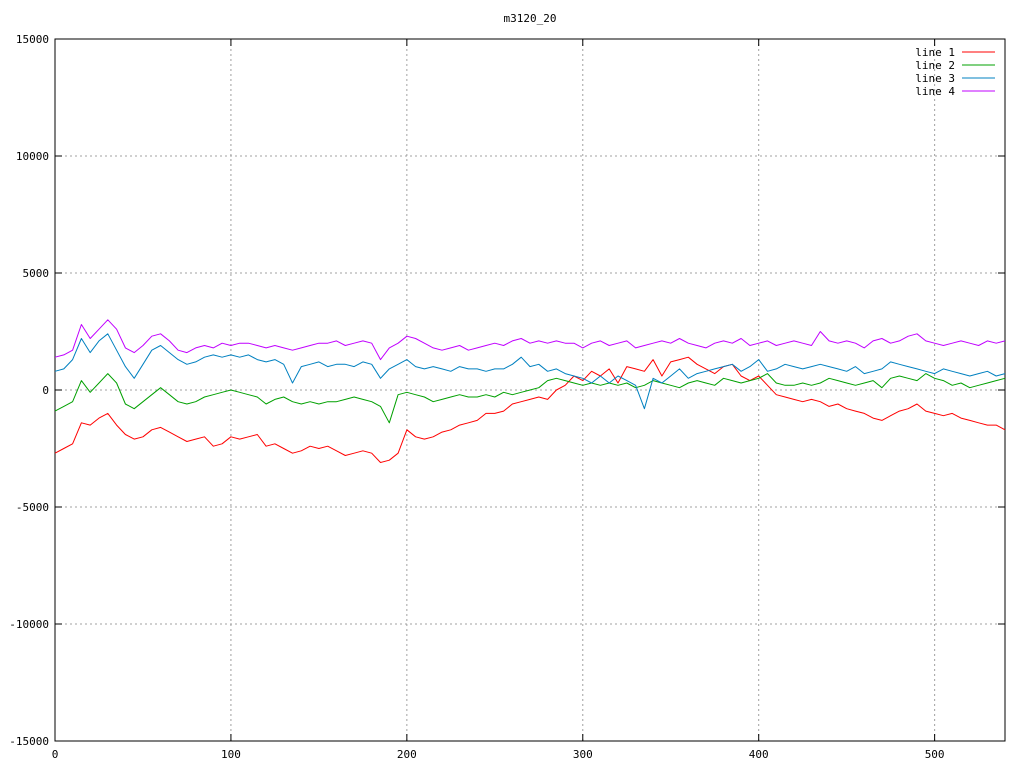 This screenshot has width=1024, height=768. I want to click on legend-label: line 4, so click(935, 91).